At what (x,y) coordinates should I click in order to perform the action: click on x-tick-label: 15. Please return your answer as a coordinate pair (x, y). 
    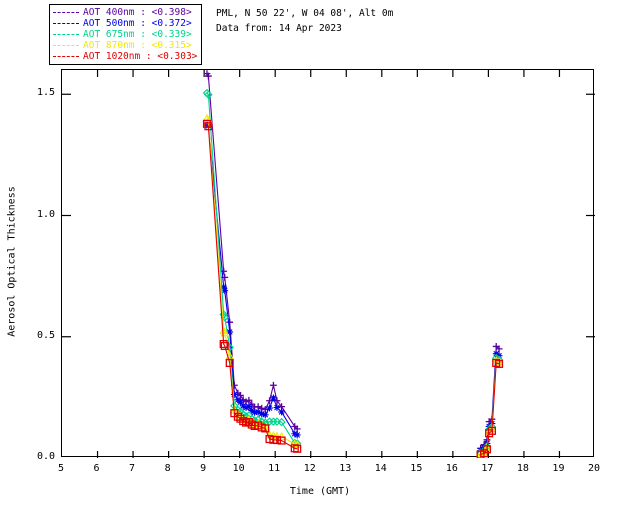
    Looking at the image, I should click on (416, 468).